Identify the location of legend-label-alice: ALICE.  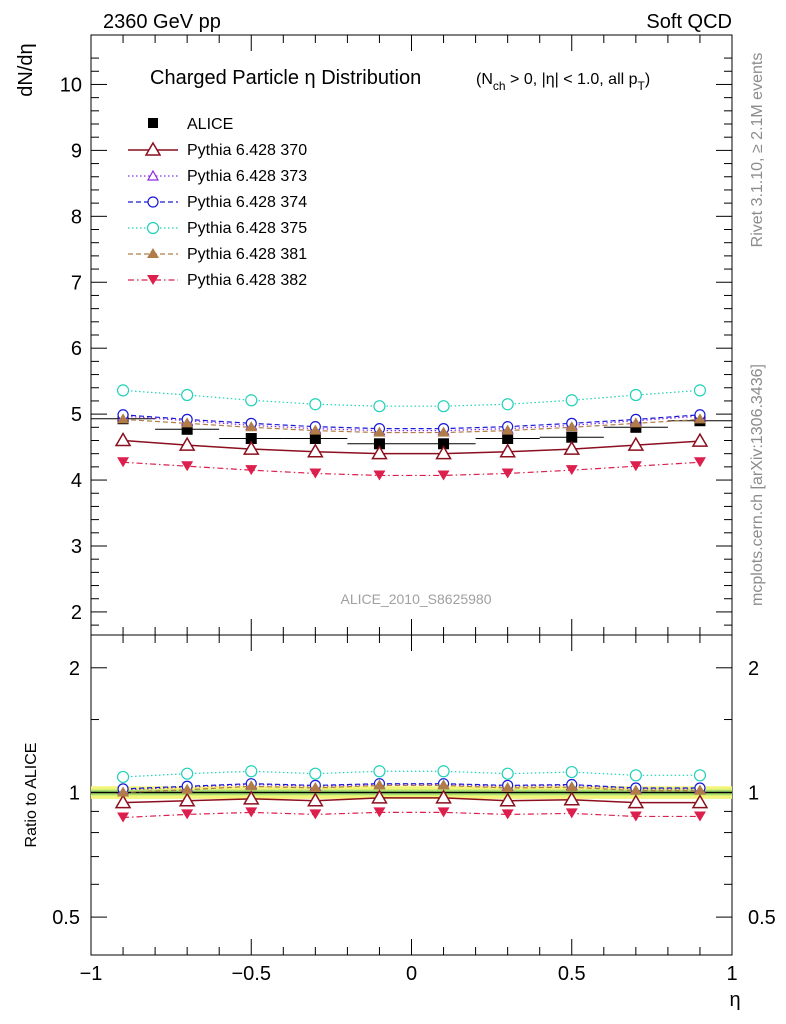
(210, 124).